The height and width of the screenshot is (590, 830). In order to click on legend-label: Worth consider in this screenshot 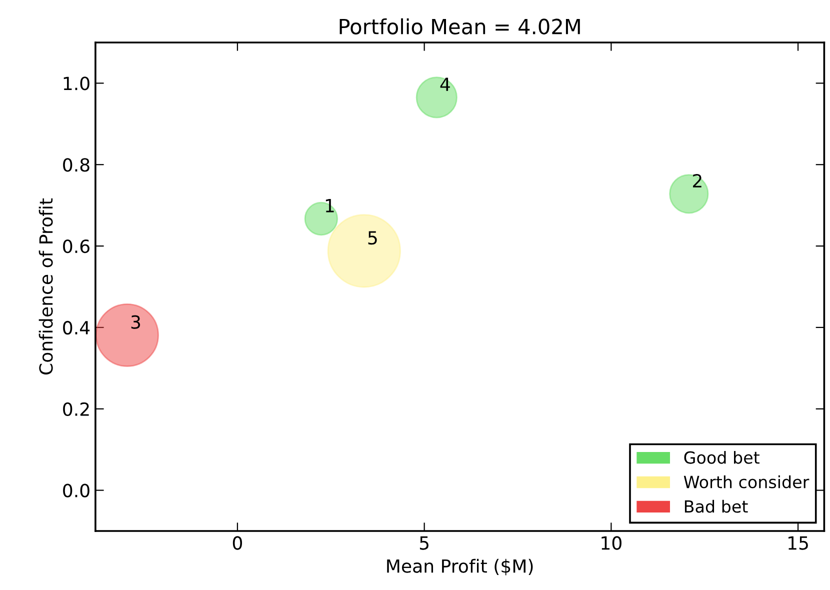, I will do `click(747, 481)`.